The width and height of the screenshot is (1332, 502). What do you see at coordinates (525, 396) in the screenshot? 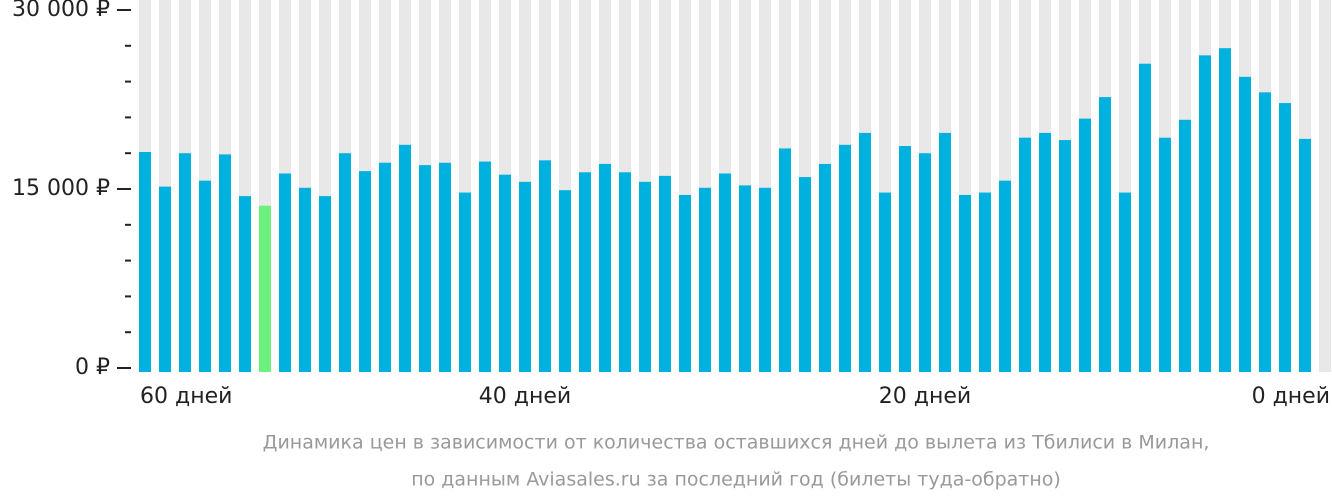
I see `x-tick-label: 40 дней` at bounding box center [525, 396].